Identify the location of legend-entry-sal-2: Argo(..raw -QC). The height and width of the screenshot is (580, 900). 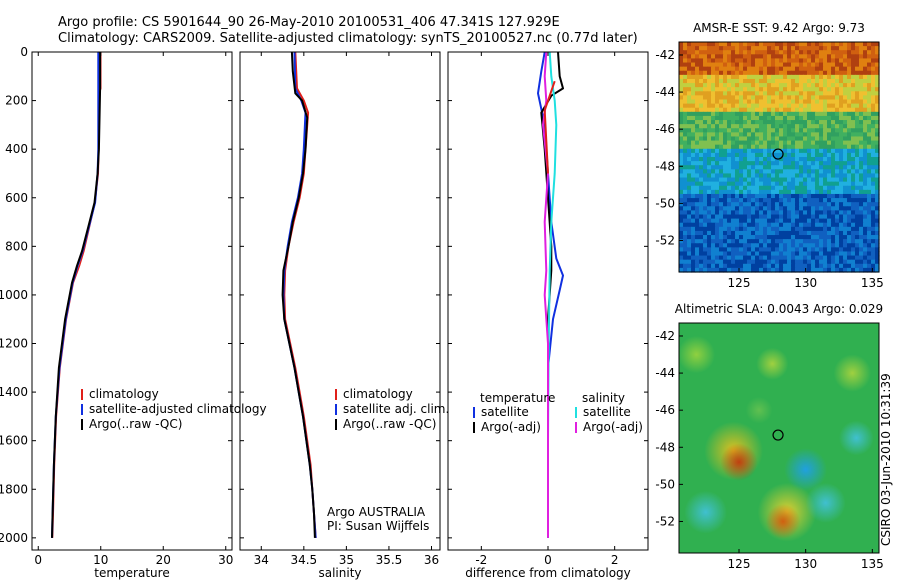
(389, 424).